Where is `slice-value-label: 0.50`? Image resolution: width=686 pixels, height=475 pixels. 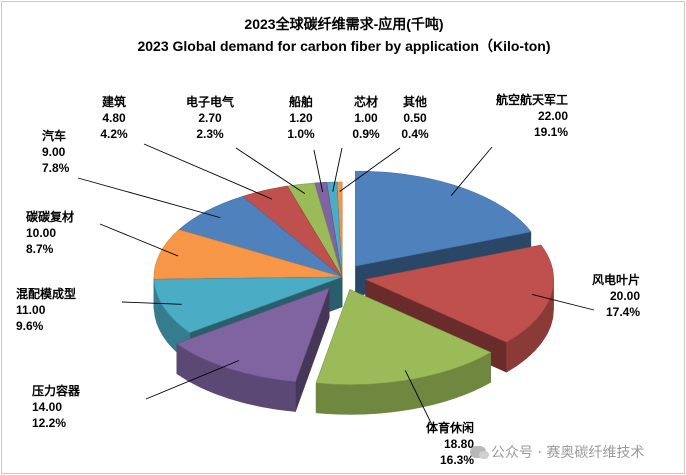
slice-value-label: 0.50 is located at coordinates (415, 118).